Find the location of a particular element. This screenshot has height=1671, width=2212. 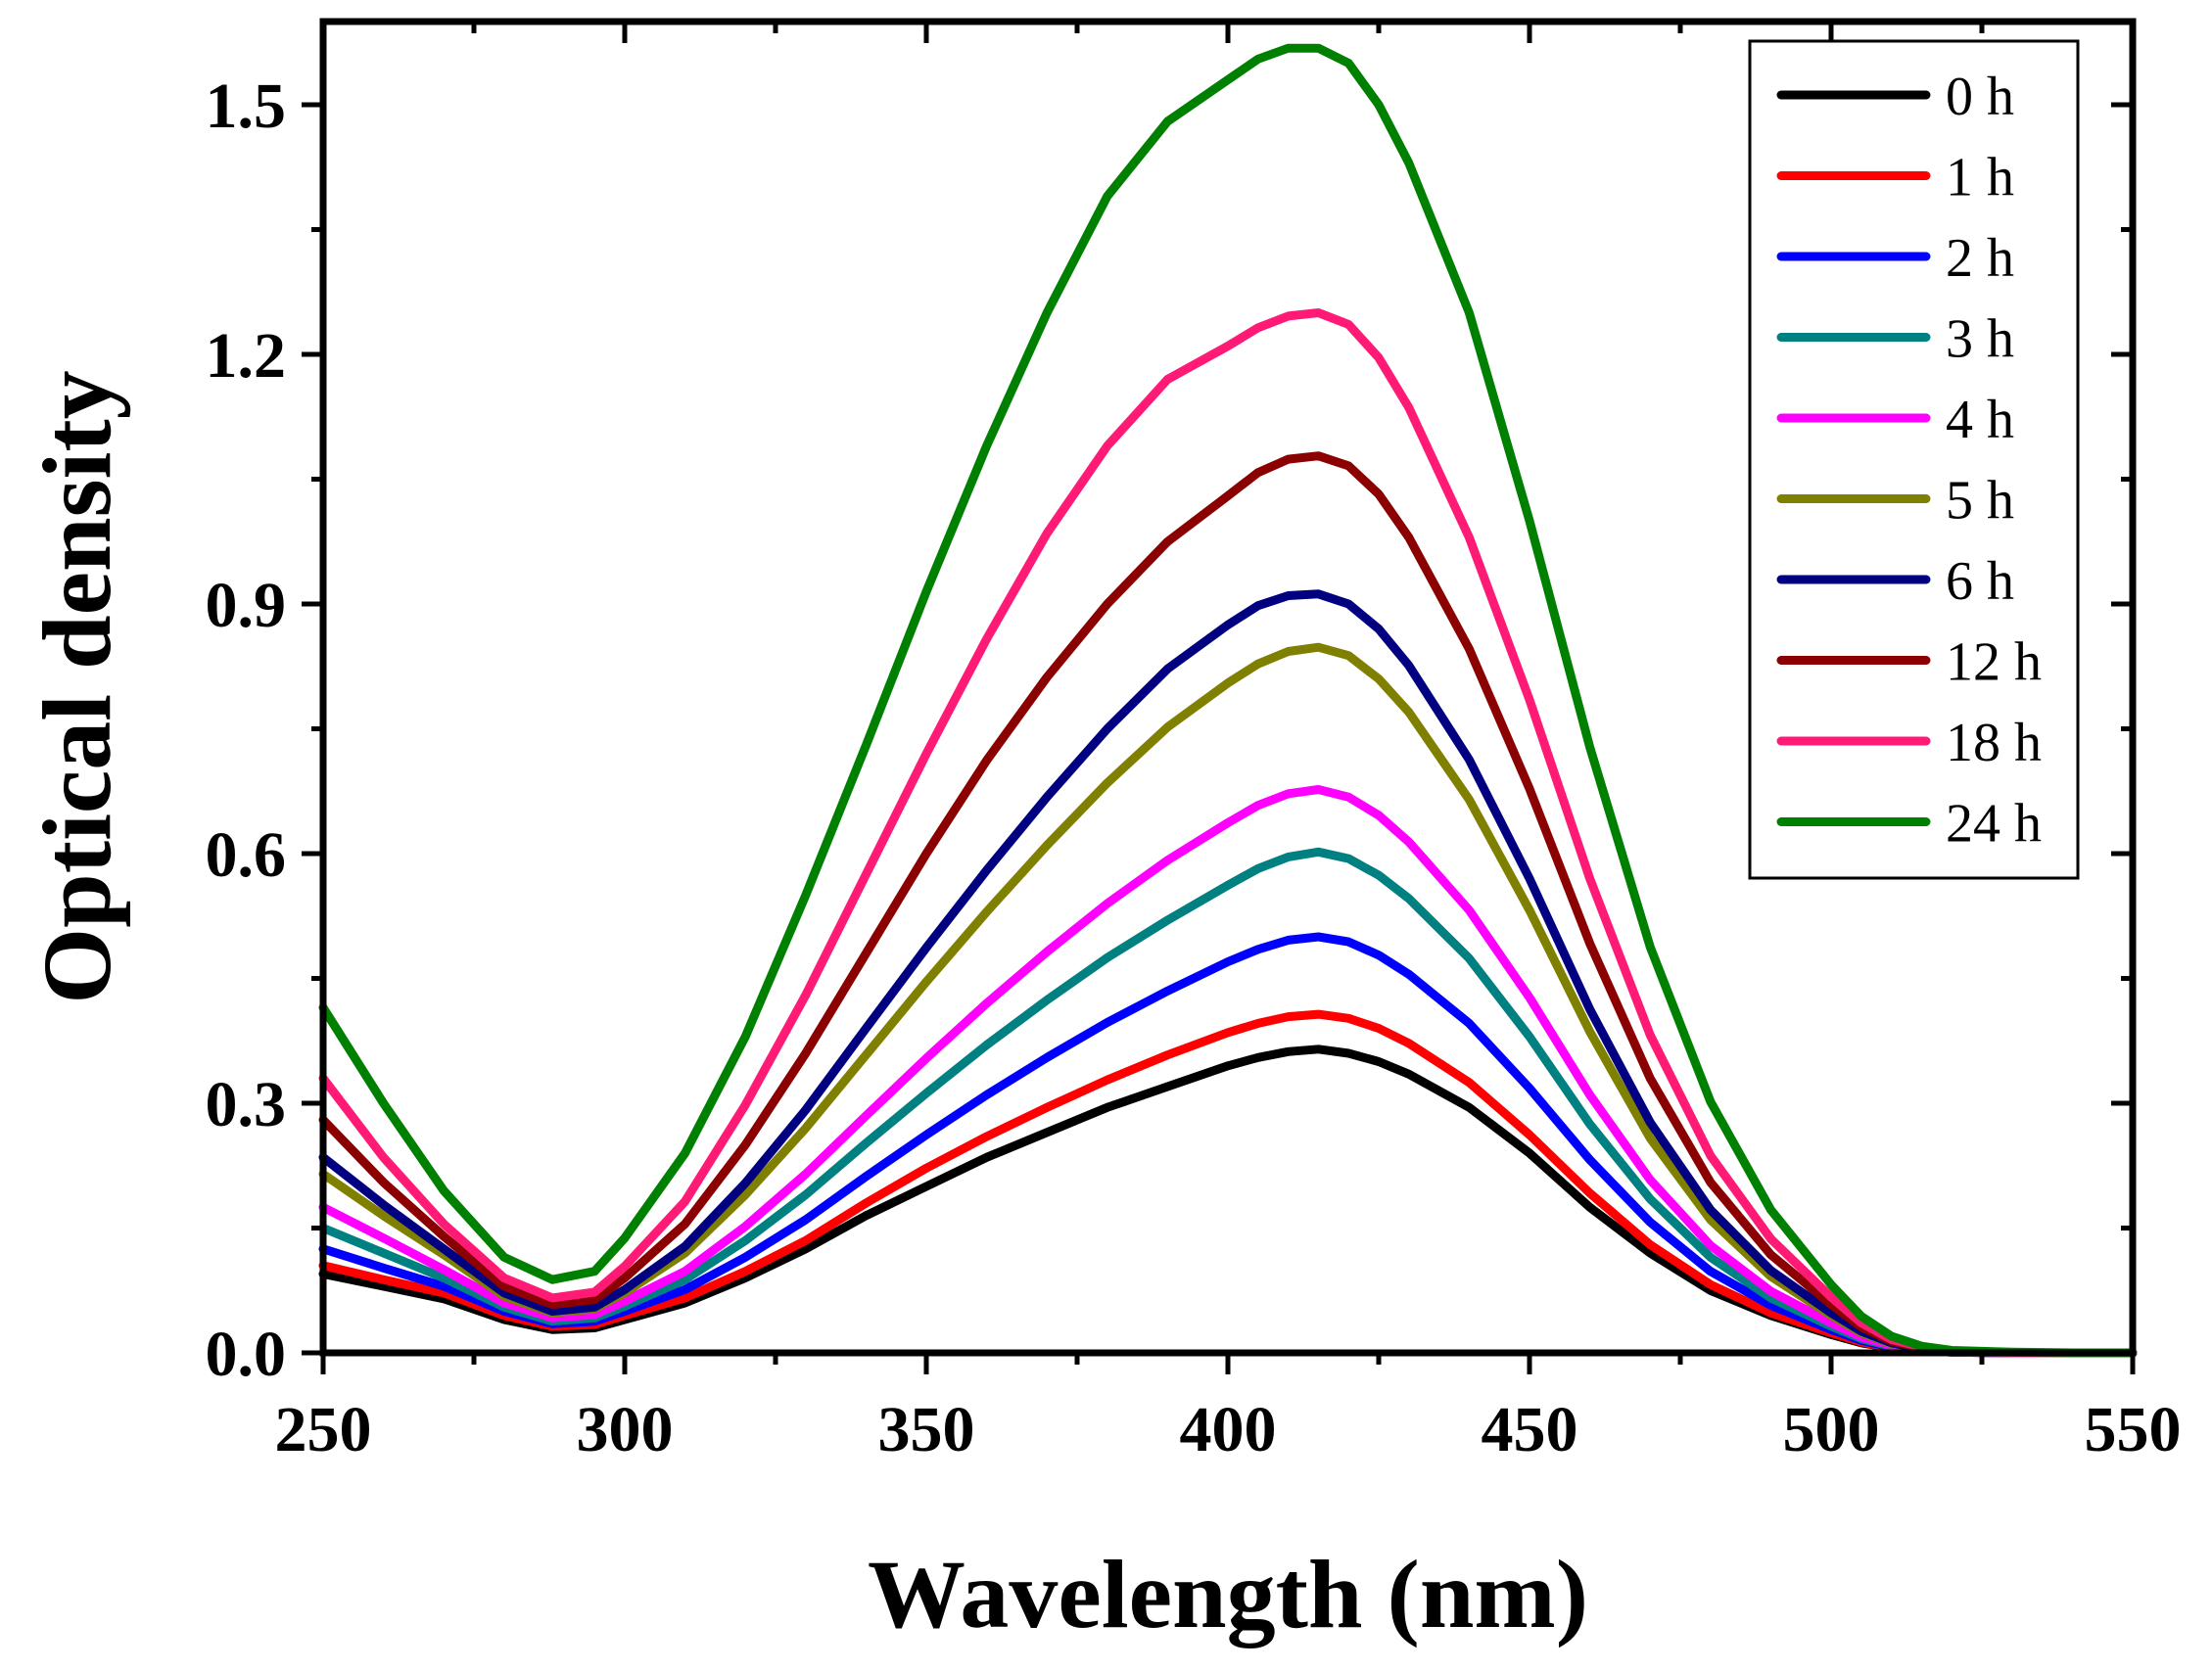

y-axis-title: Optical density is located at coordinates (77, 686).